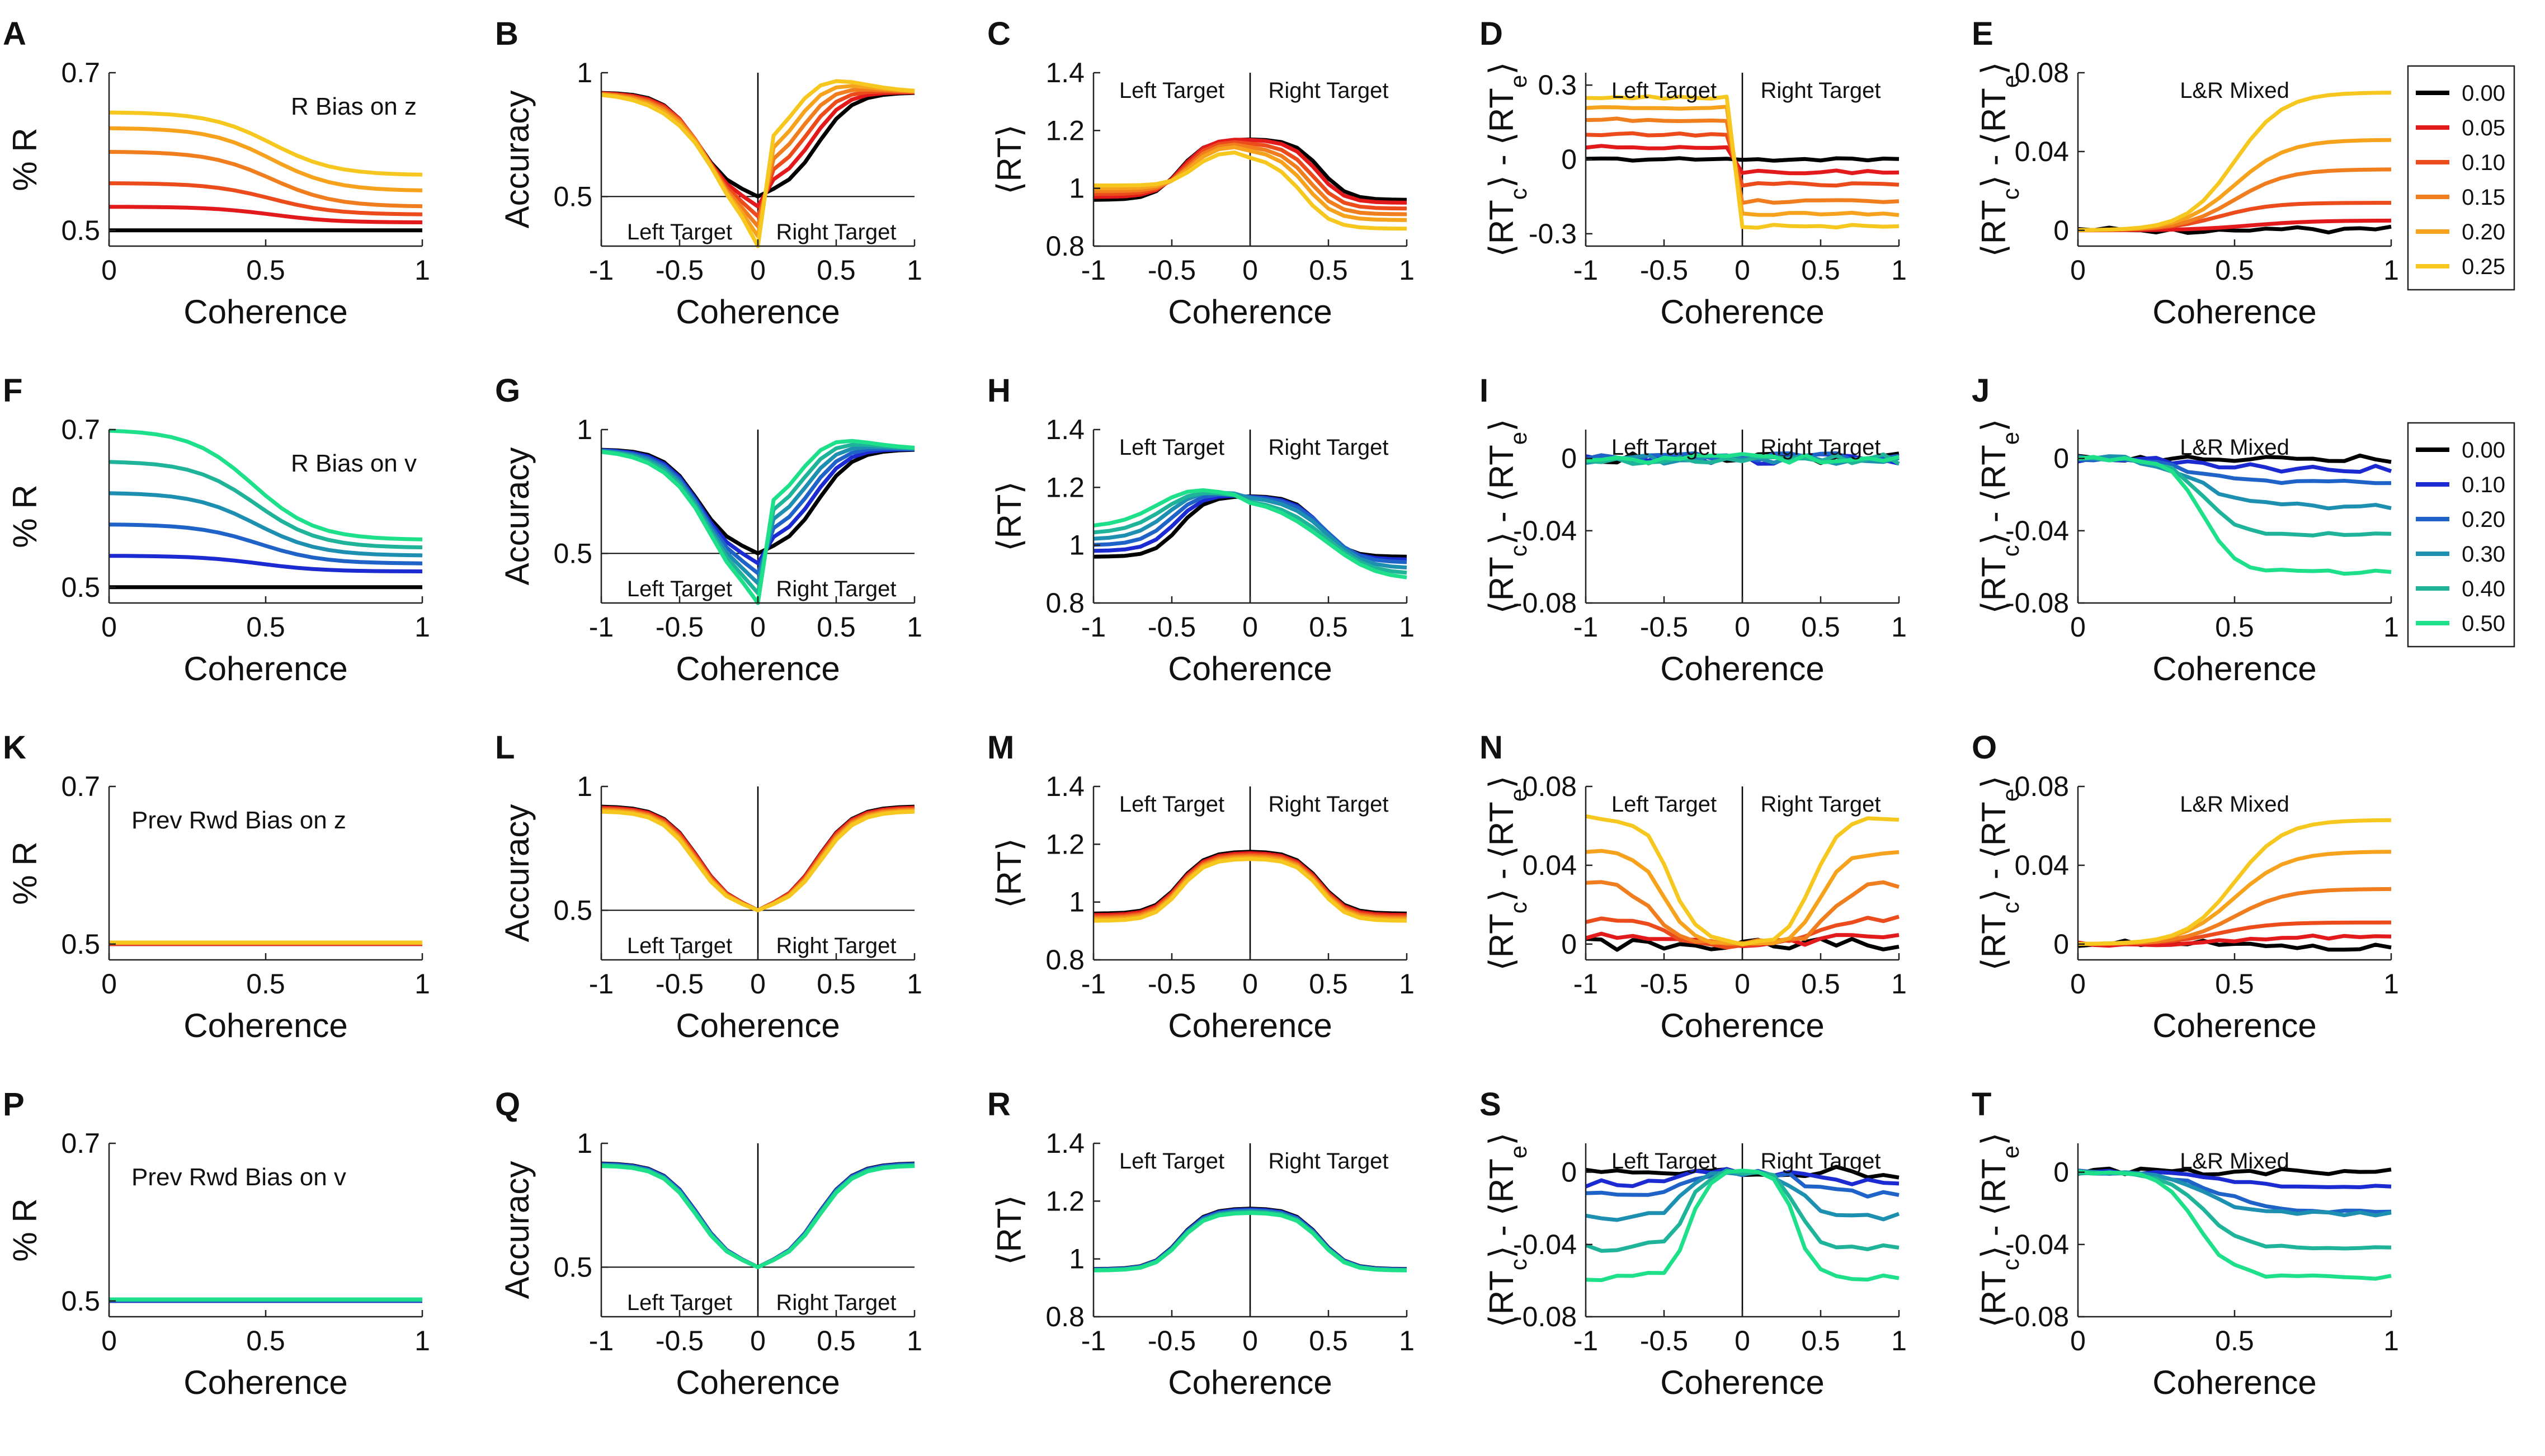 This screenshot has height=1456, width=2545. I want to click on series-line-0.20, so click(266, 544).